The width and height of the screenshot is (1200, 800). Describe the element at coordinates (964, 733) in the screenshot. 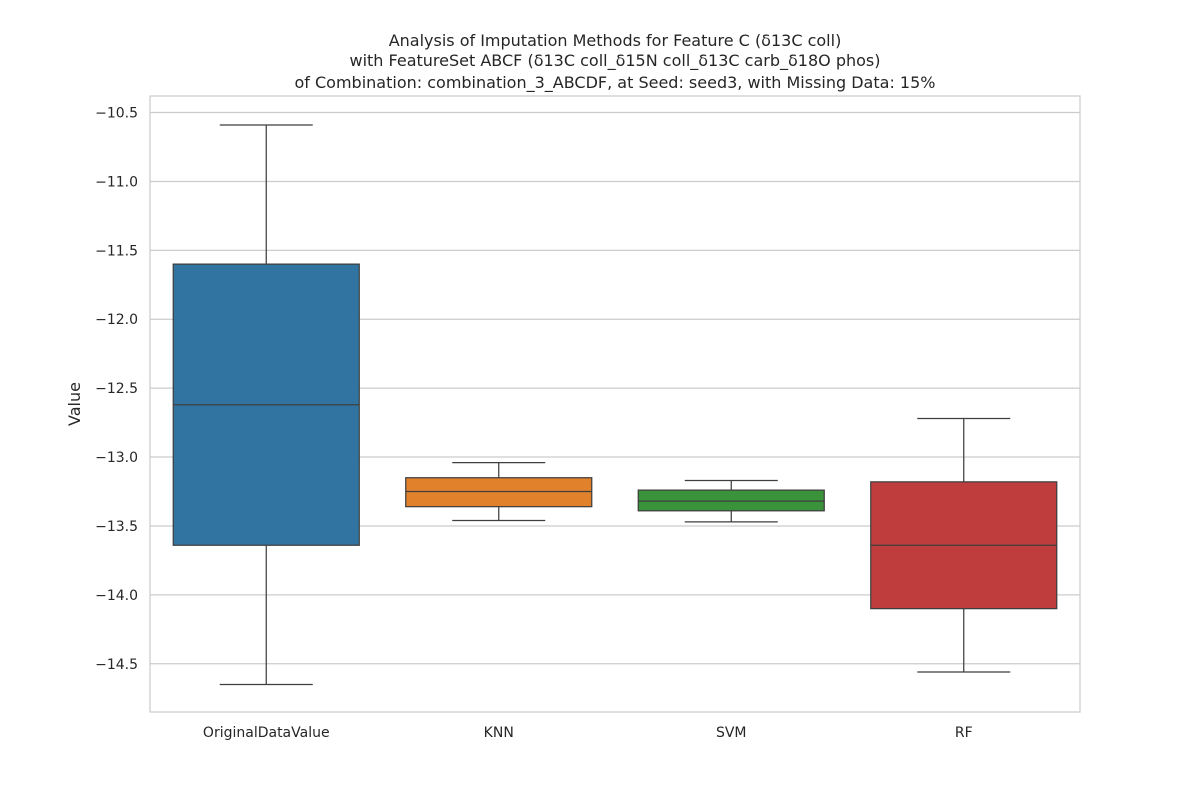

I see `x-tick-label: RF` at that location.